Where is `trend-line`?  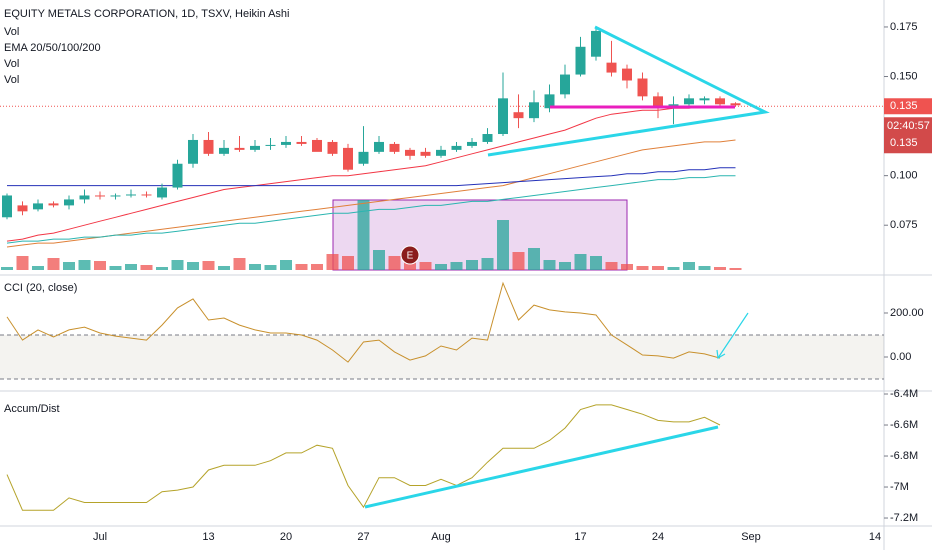 trend-line is located at coordinates (541, 467).